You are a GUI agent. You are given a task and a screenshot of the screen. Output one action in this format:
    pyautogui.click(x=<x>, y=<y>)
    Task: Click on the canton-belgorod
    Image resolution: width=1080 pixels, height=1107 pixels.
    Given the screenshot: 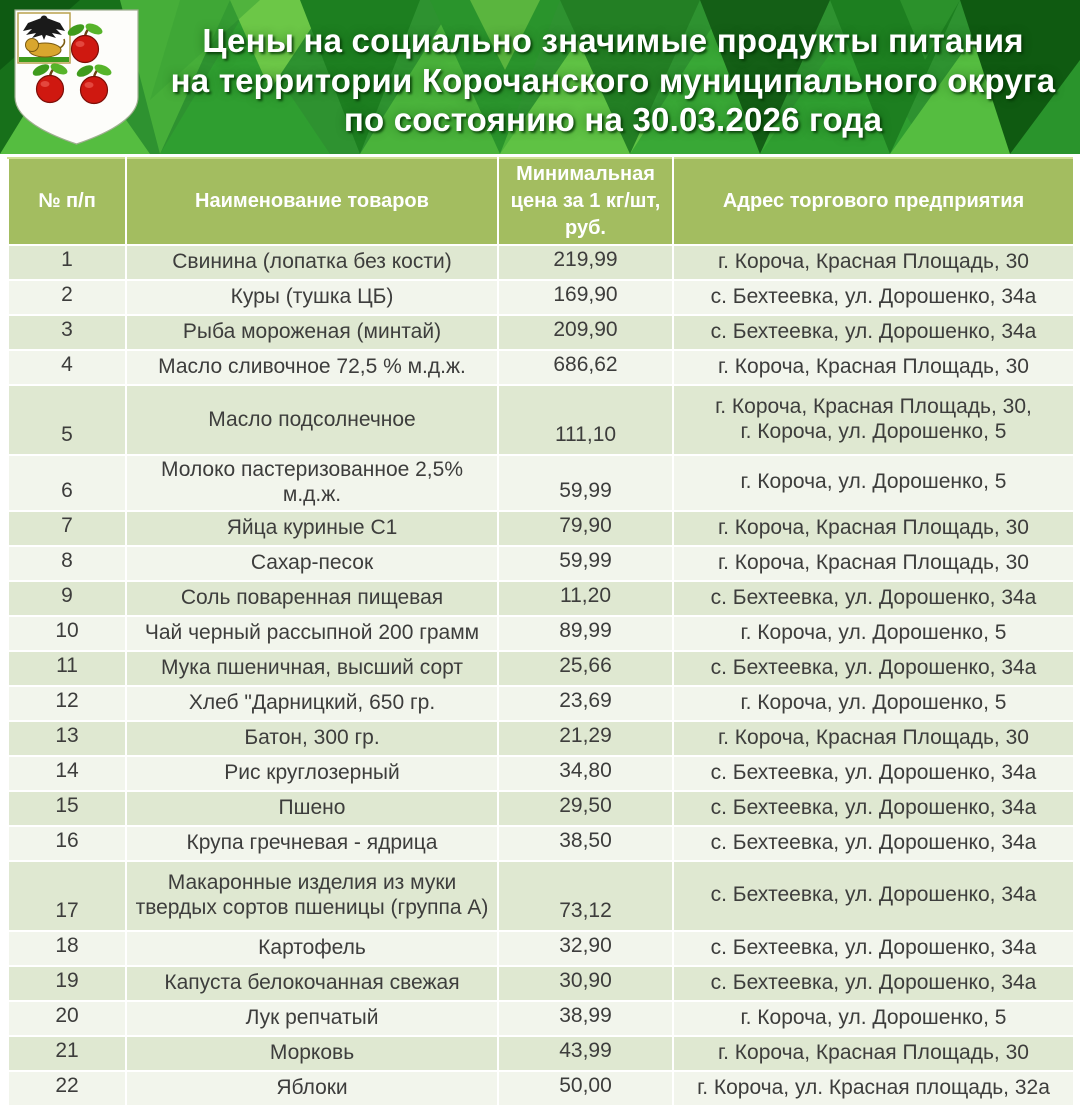 What is the action you would take?
    pyautogui.click(x=44, y=38)
    